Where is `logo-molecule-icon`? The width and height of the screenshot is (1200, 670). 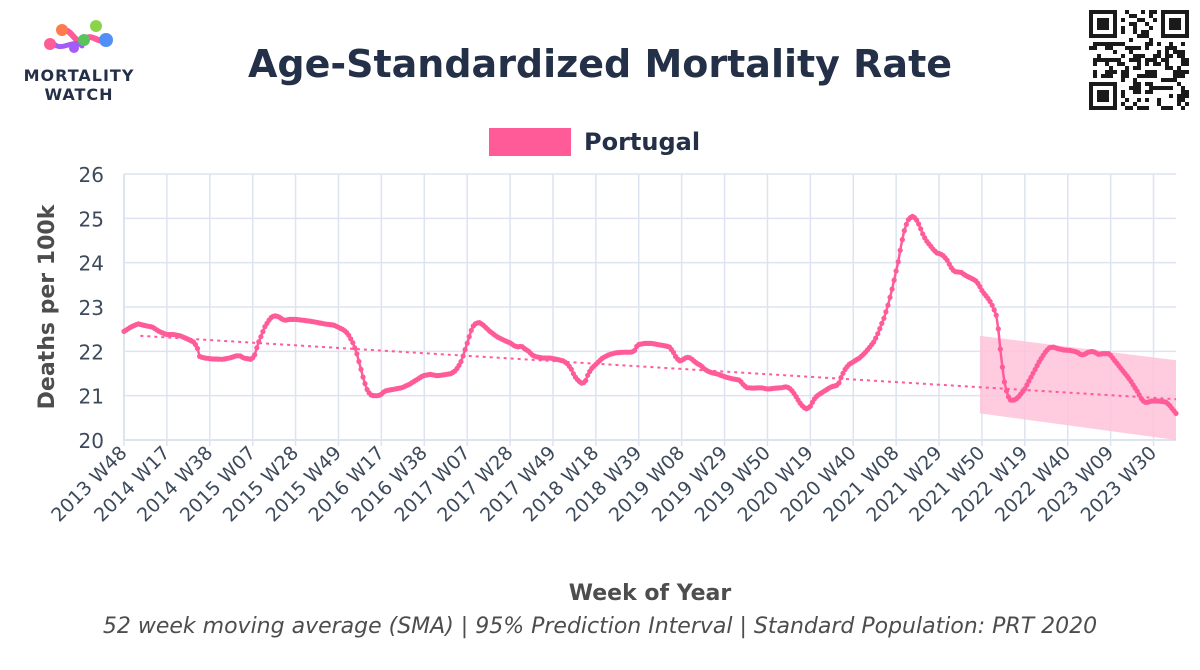 logo-molecule-icon is located at coordinates (78, 36).